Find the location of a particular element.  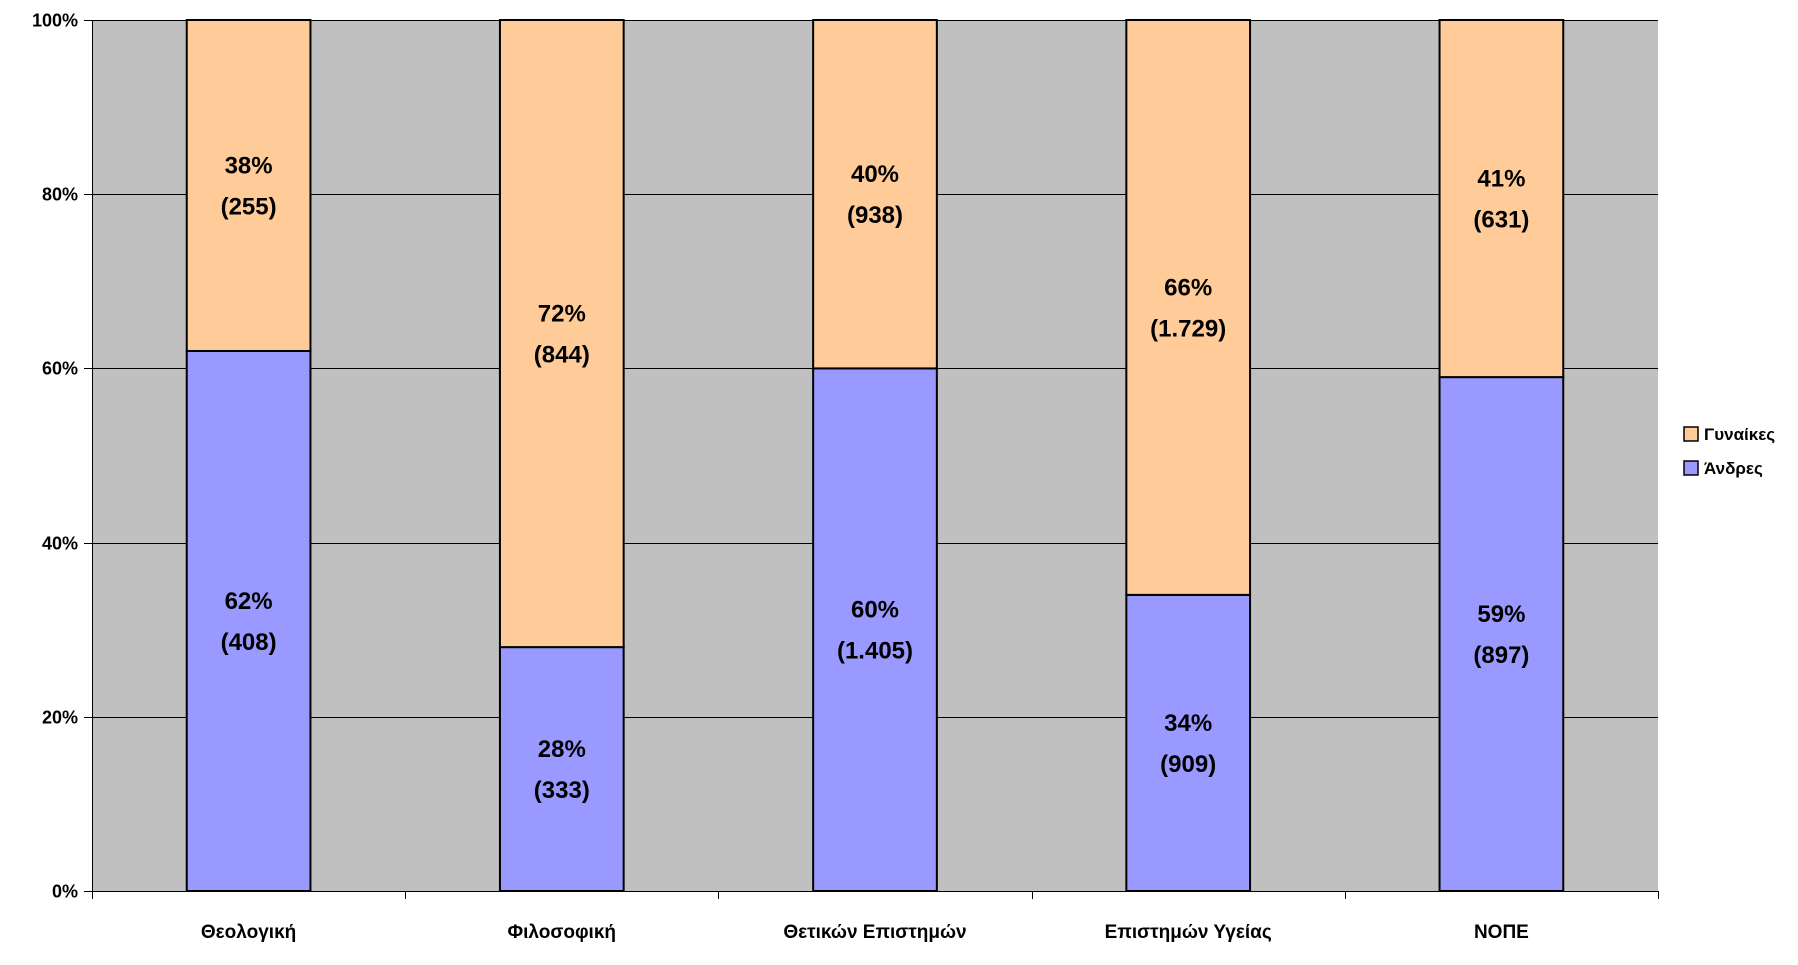

legend: Γυναίκες Άνδρες is located at coordinates (1729, 451).